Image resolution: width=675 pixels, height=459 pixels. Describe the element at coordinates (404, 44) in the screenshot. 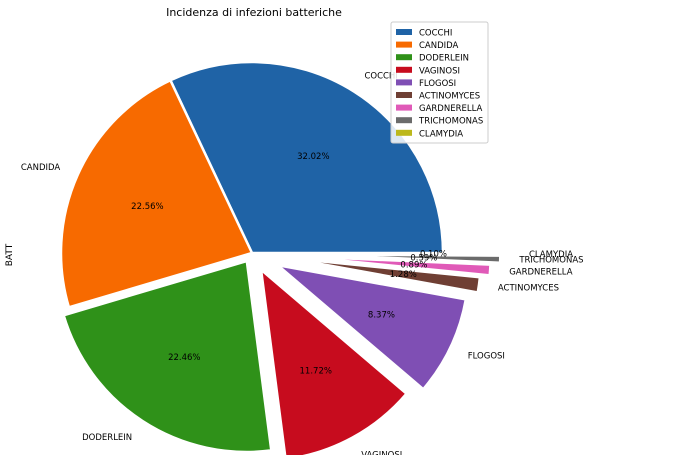

I see `legend-swatch-candida` at that location.